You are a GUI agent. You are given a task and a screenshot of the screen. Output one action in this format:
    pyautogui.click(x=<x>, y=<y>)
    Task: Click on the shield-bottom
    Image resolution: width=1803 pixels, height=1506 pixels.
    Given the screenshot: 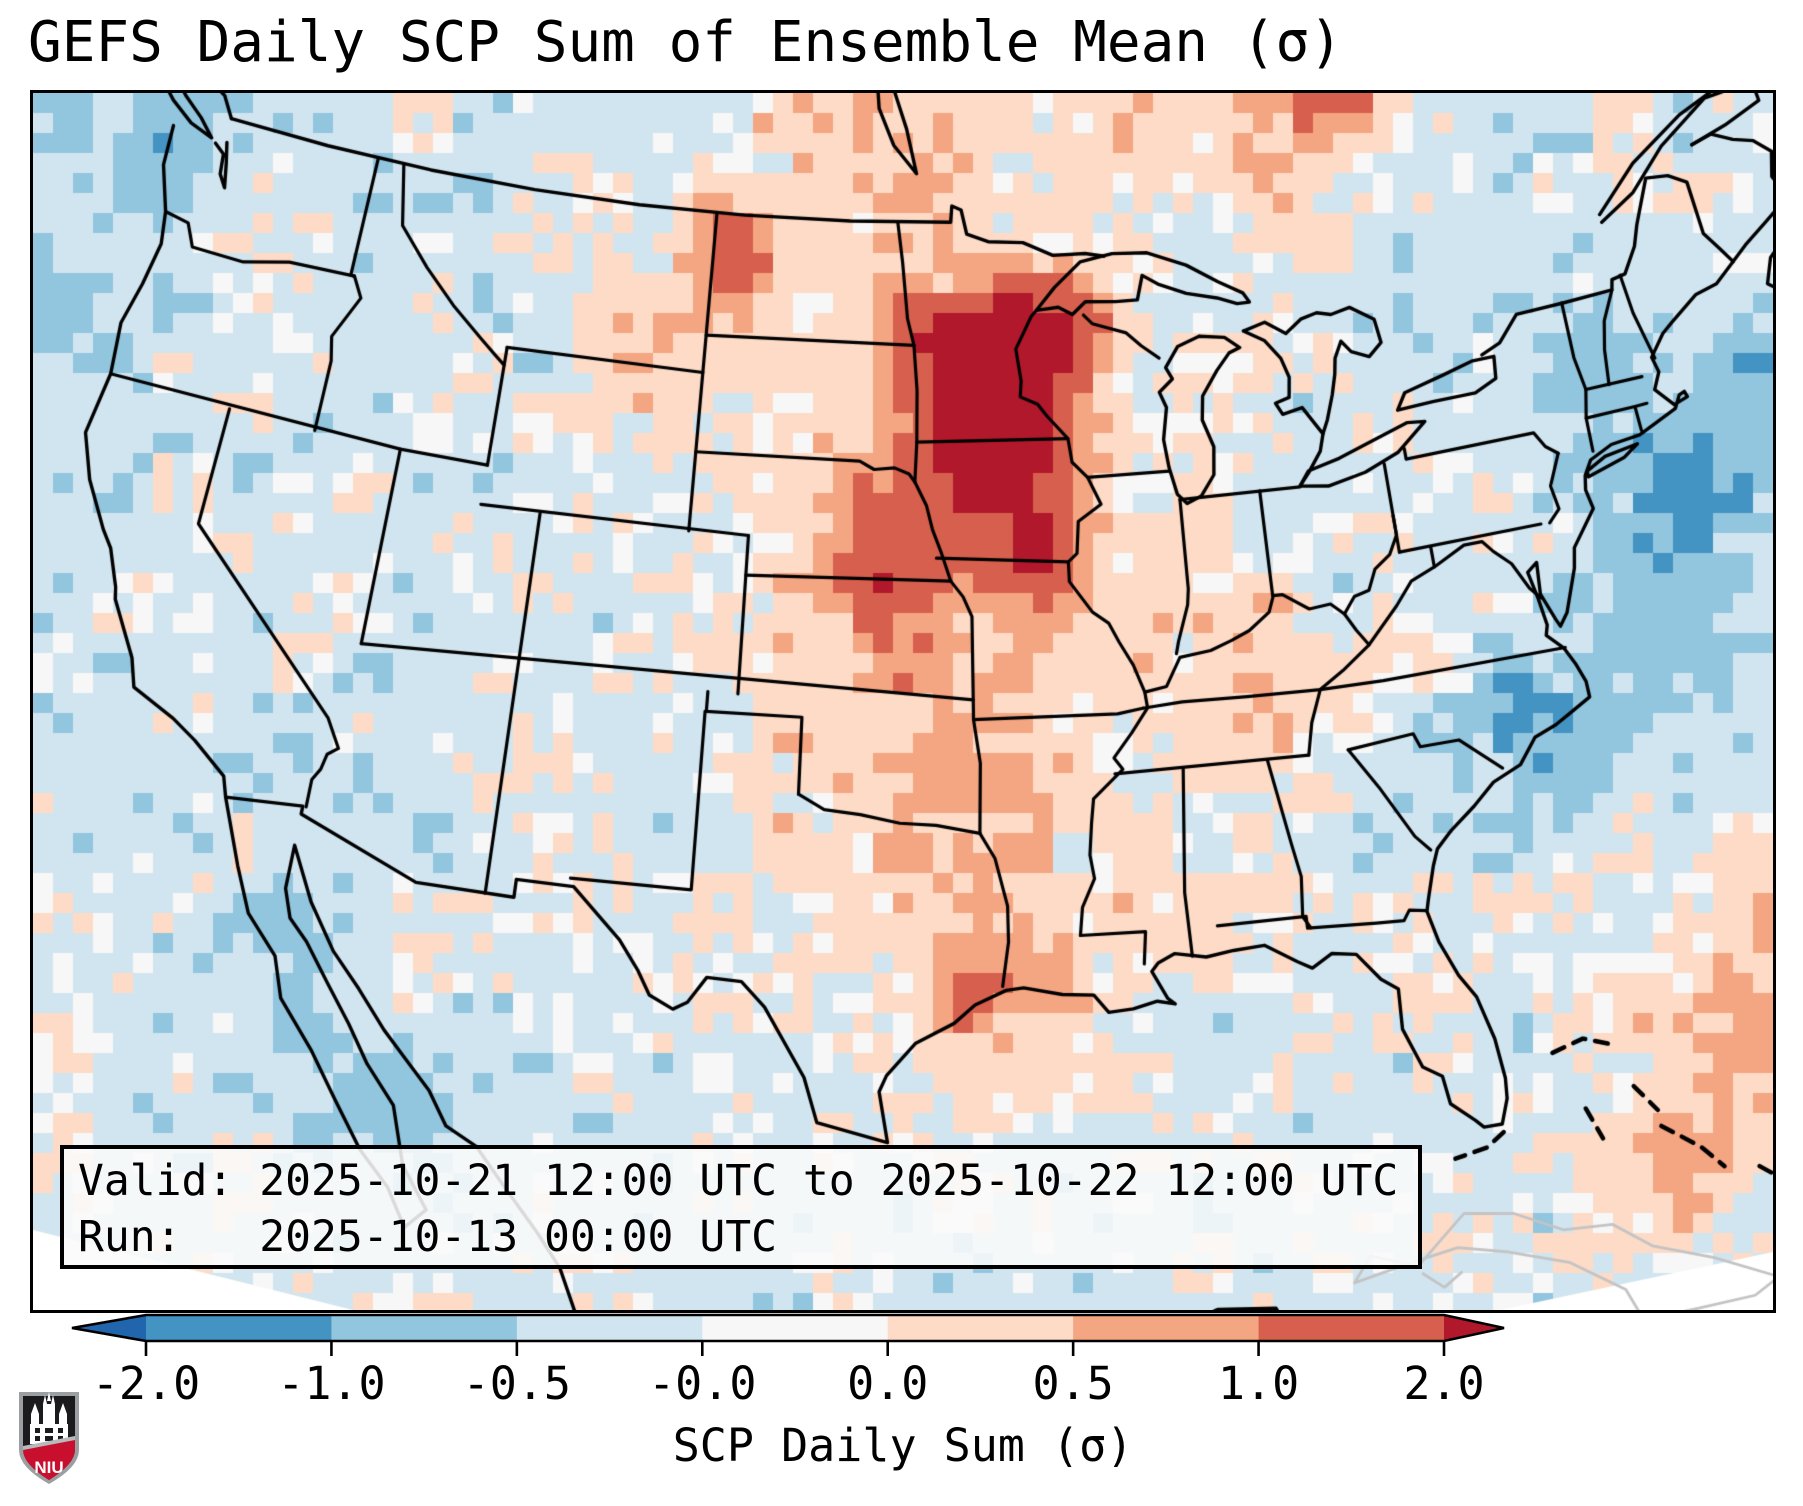 What is the action you would take?
    pyautogui.click(x=49, y=1460)
    